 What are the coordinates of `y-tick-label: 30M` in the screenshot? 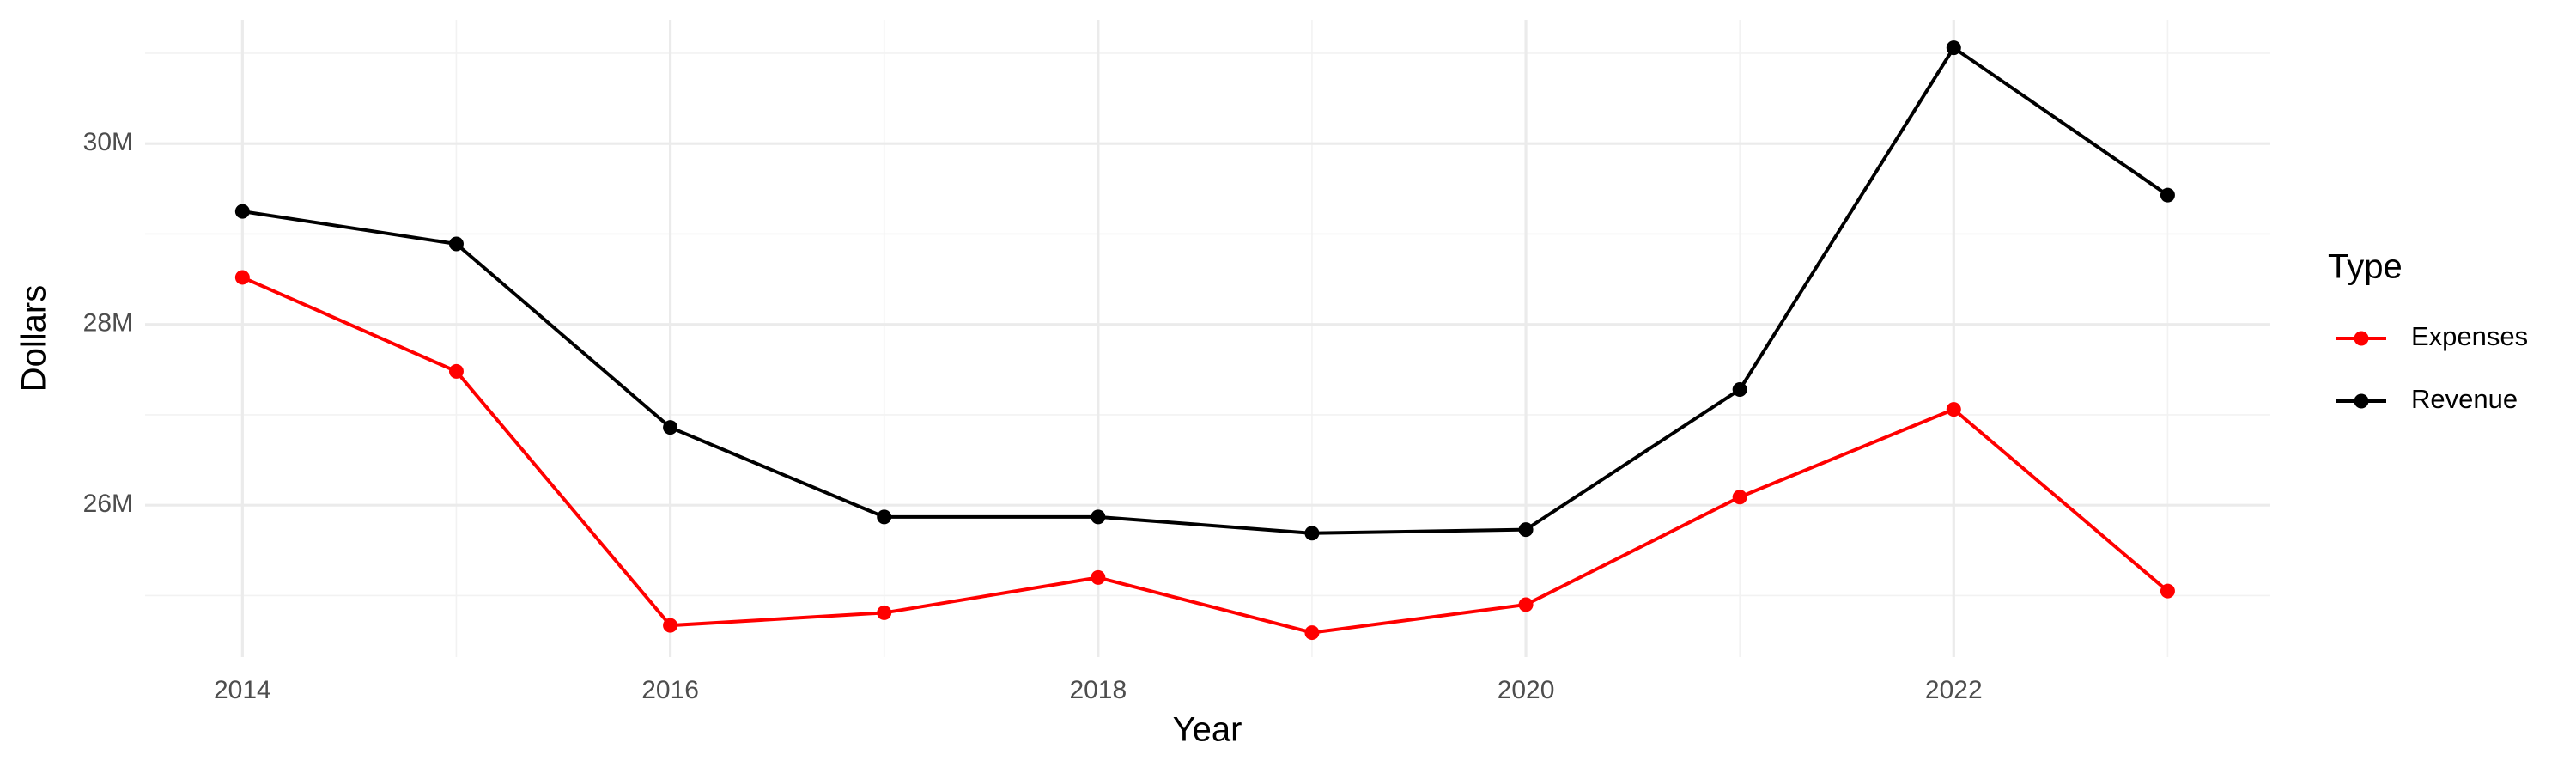 It's located at (108, 142).